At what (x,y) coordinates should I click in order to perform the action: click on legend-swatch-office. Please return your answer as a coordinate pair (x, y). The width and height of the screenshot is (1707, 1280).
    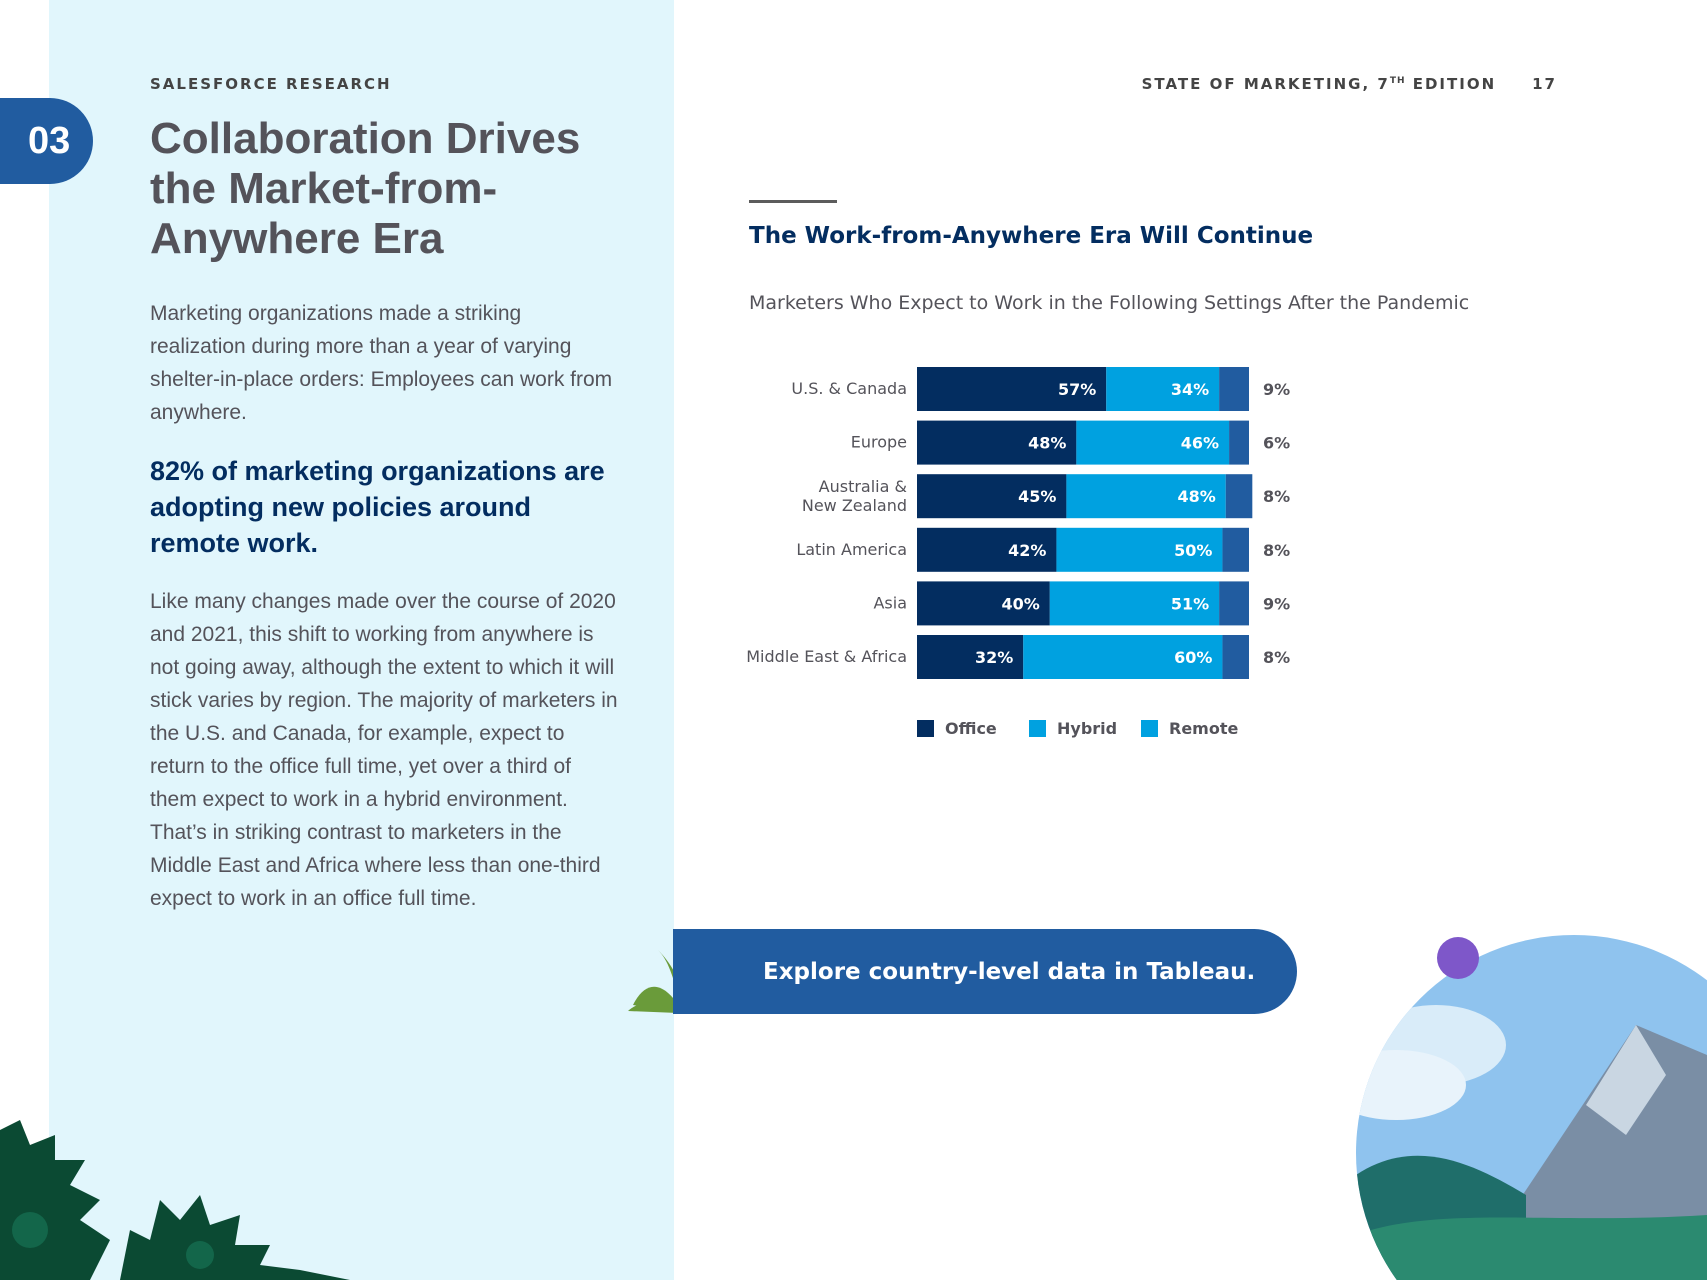
    Looking at the image, I should click on (925, 728).